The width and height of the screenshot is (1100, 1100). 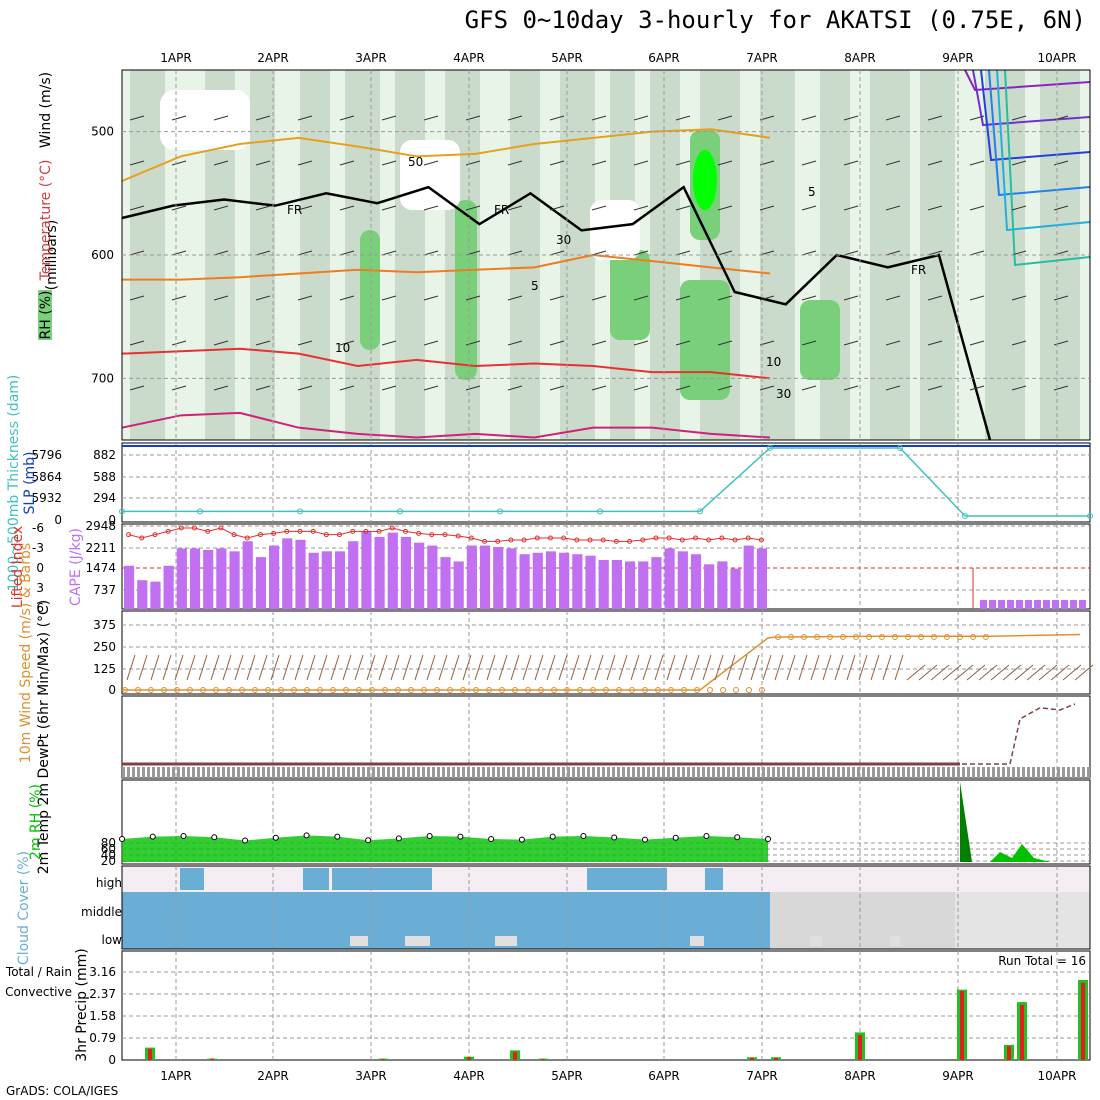 I want to click on pressure-axis-label: (millibars), so click(x=52, y=255).